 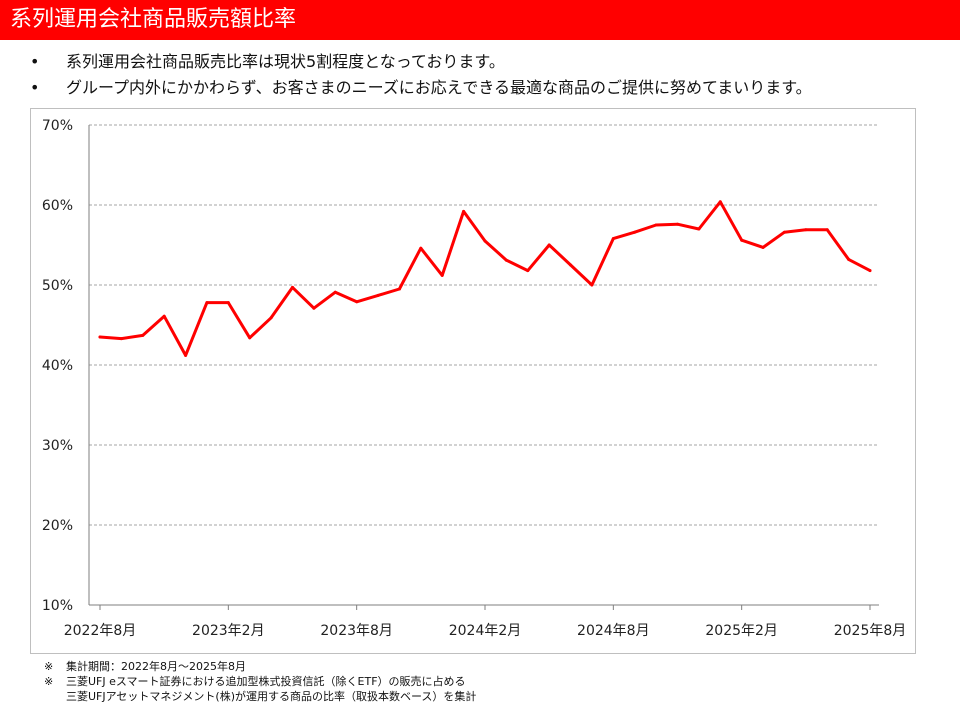 What do you see at coordinates (260, 666) in the screenshot?
I see `footnote: ※ 集計期間：2022年8月～2025年8月` at bounding box center [260, 666].